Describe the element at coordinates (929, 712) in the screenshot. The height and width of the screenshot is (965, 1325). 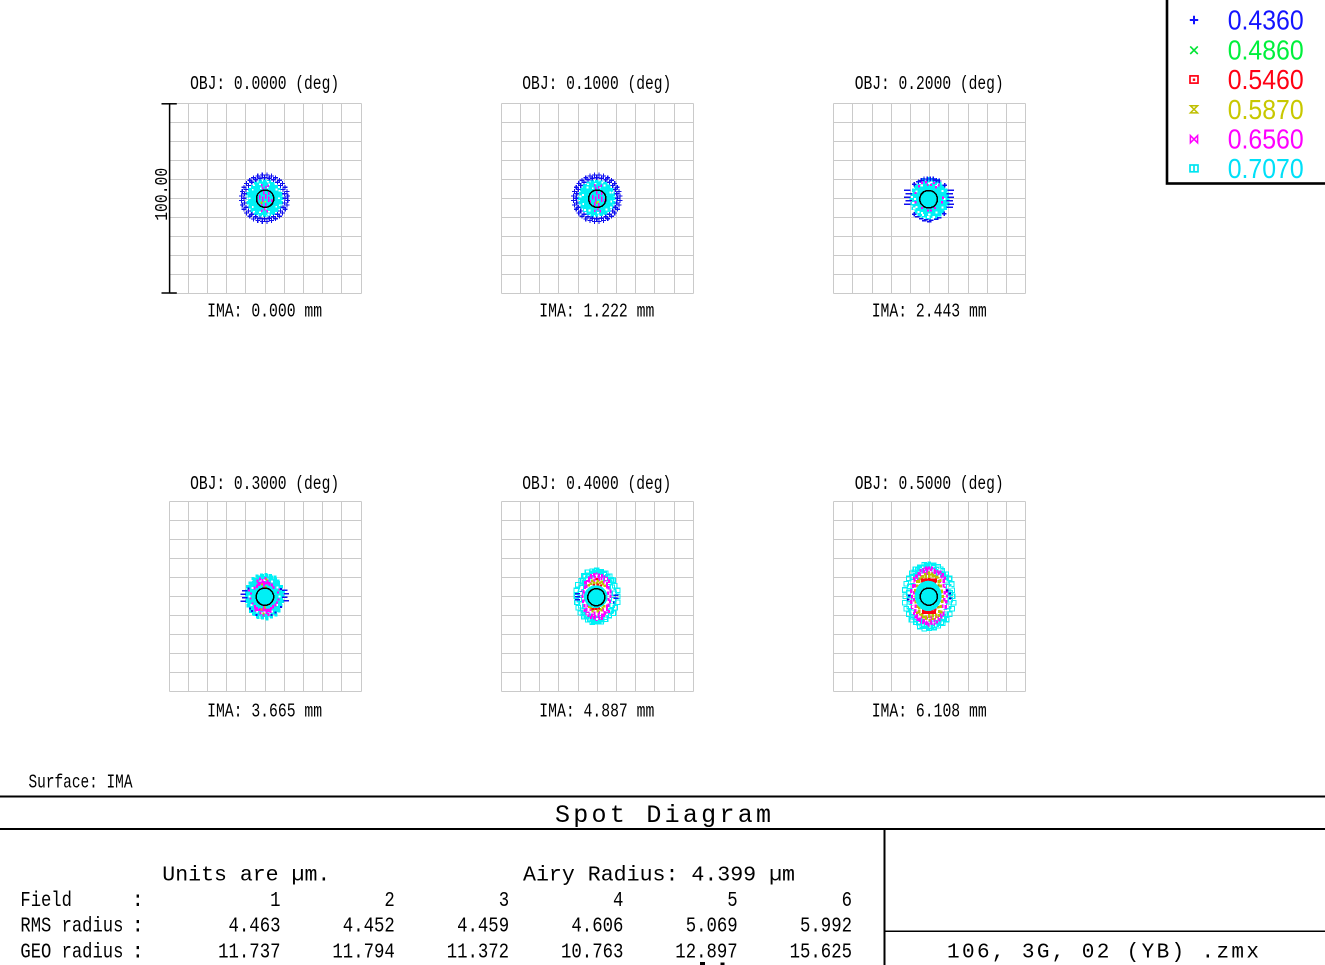
I see `svg-text: IMA: 6.108 mm` at that location.